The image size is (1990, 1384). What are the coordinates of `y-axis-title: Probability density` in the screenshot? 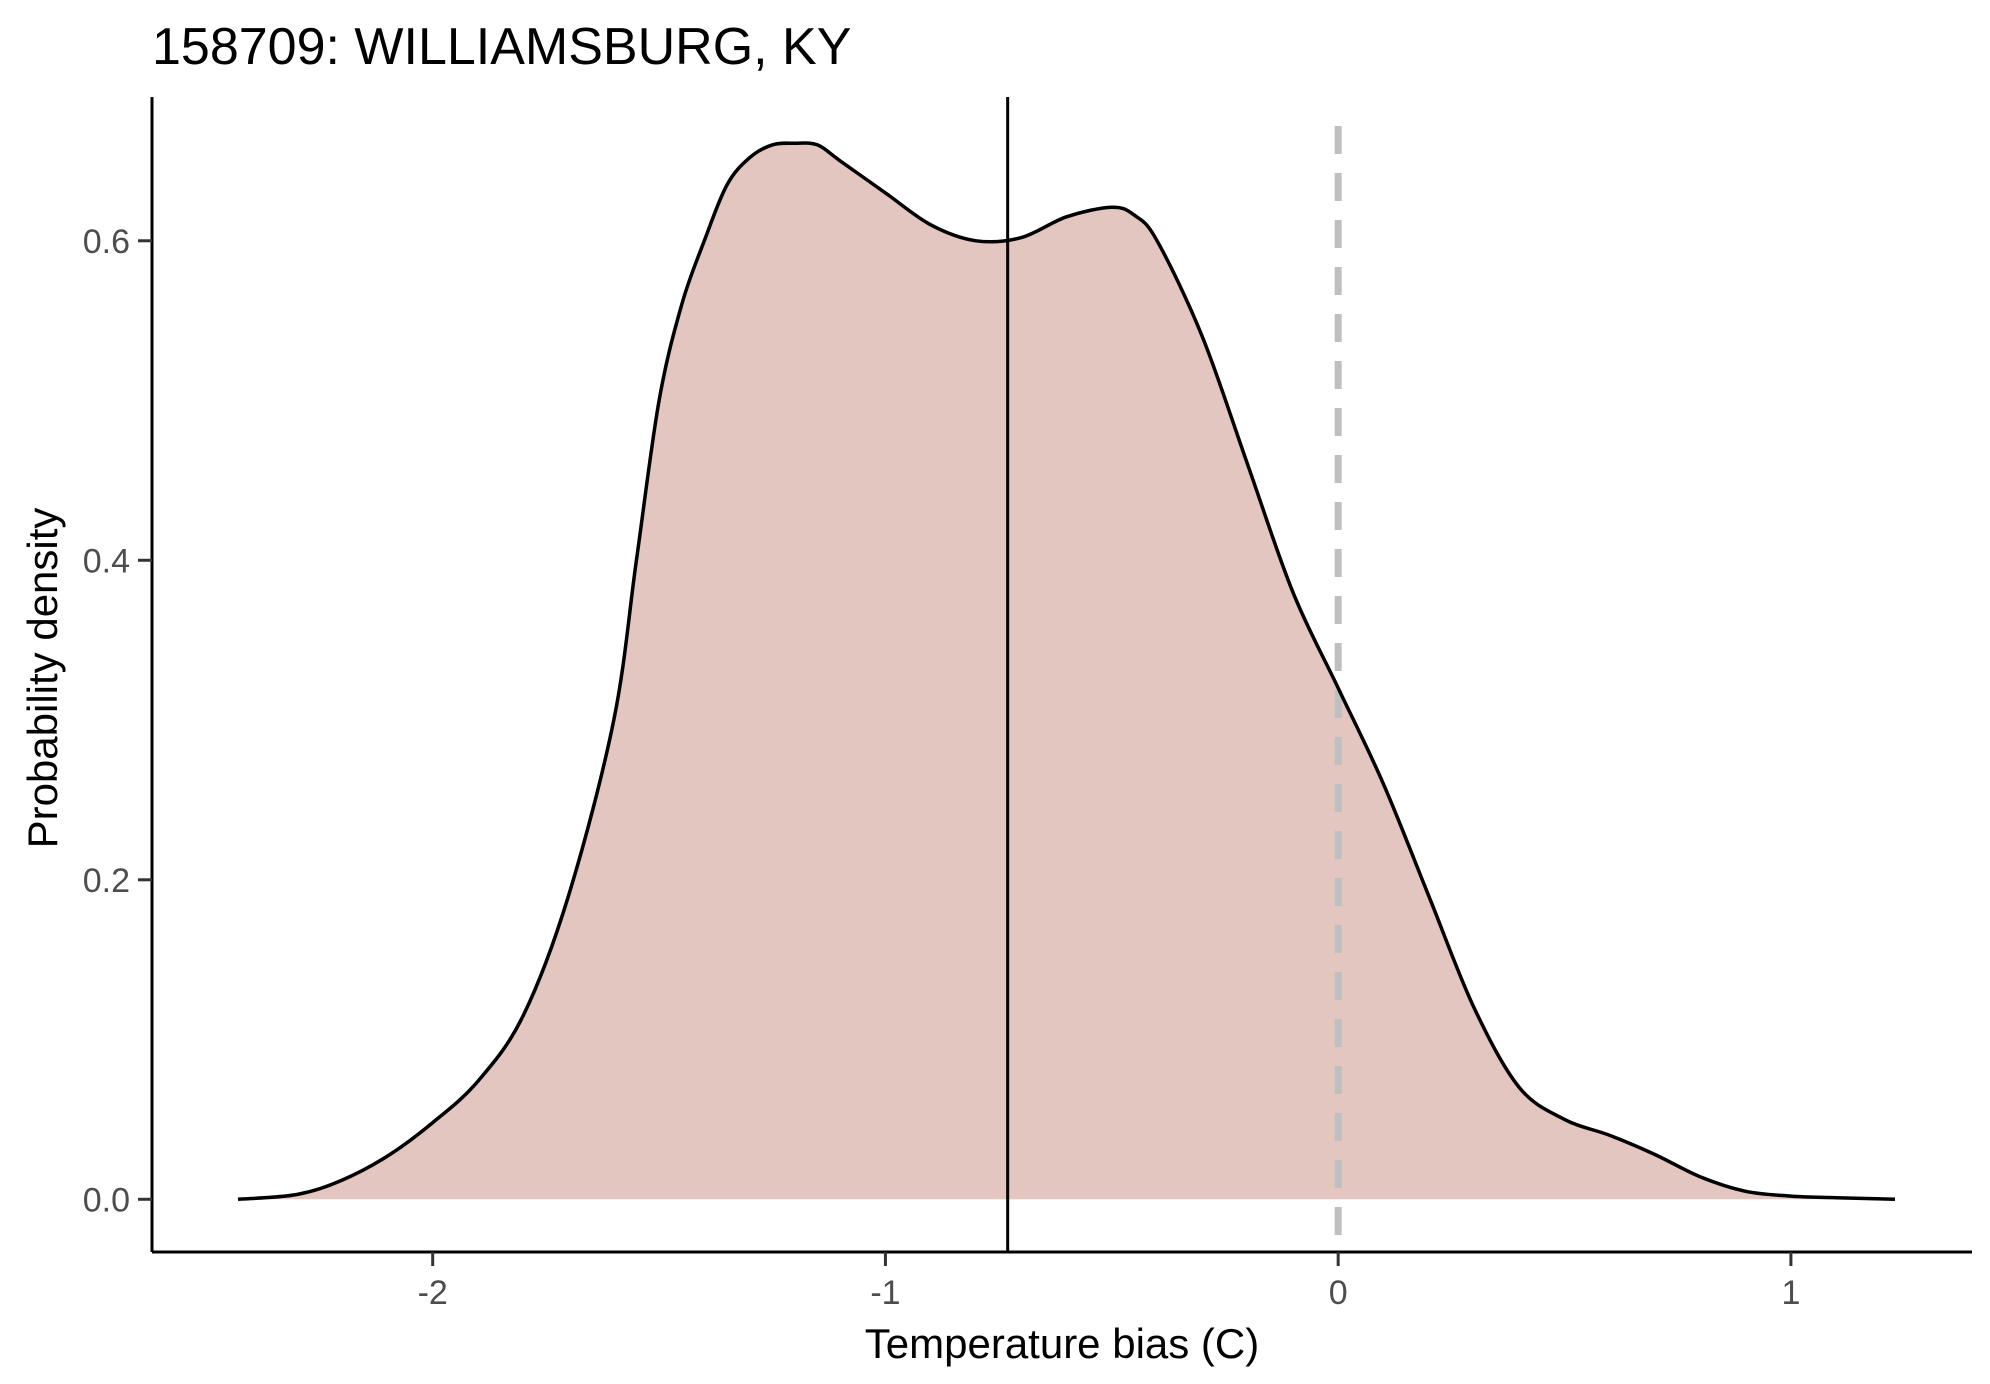 It's located at (42, 678).